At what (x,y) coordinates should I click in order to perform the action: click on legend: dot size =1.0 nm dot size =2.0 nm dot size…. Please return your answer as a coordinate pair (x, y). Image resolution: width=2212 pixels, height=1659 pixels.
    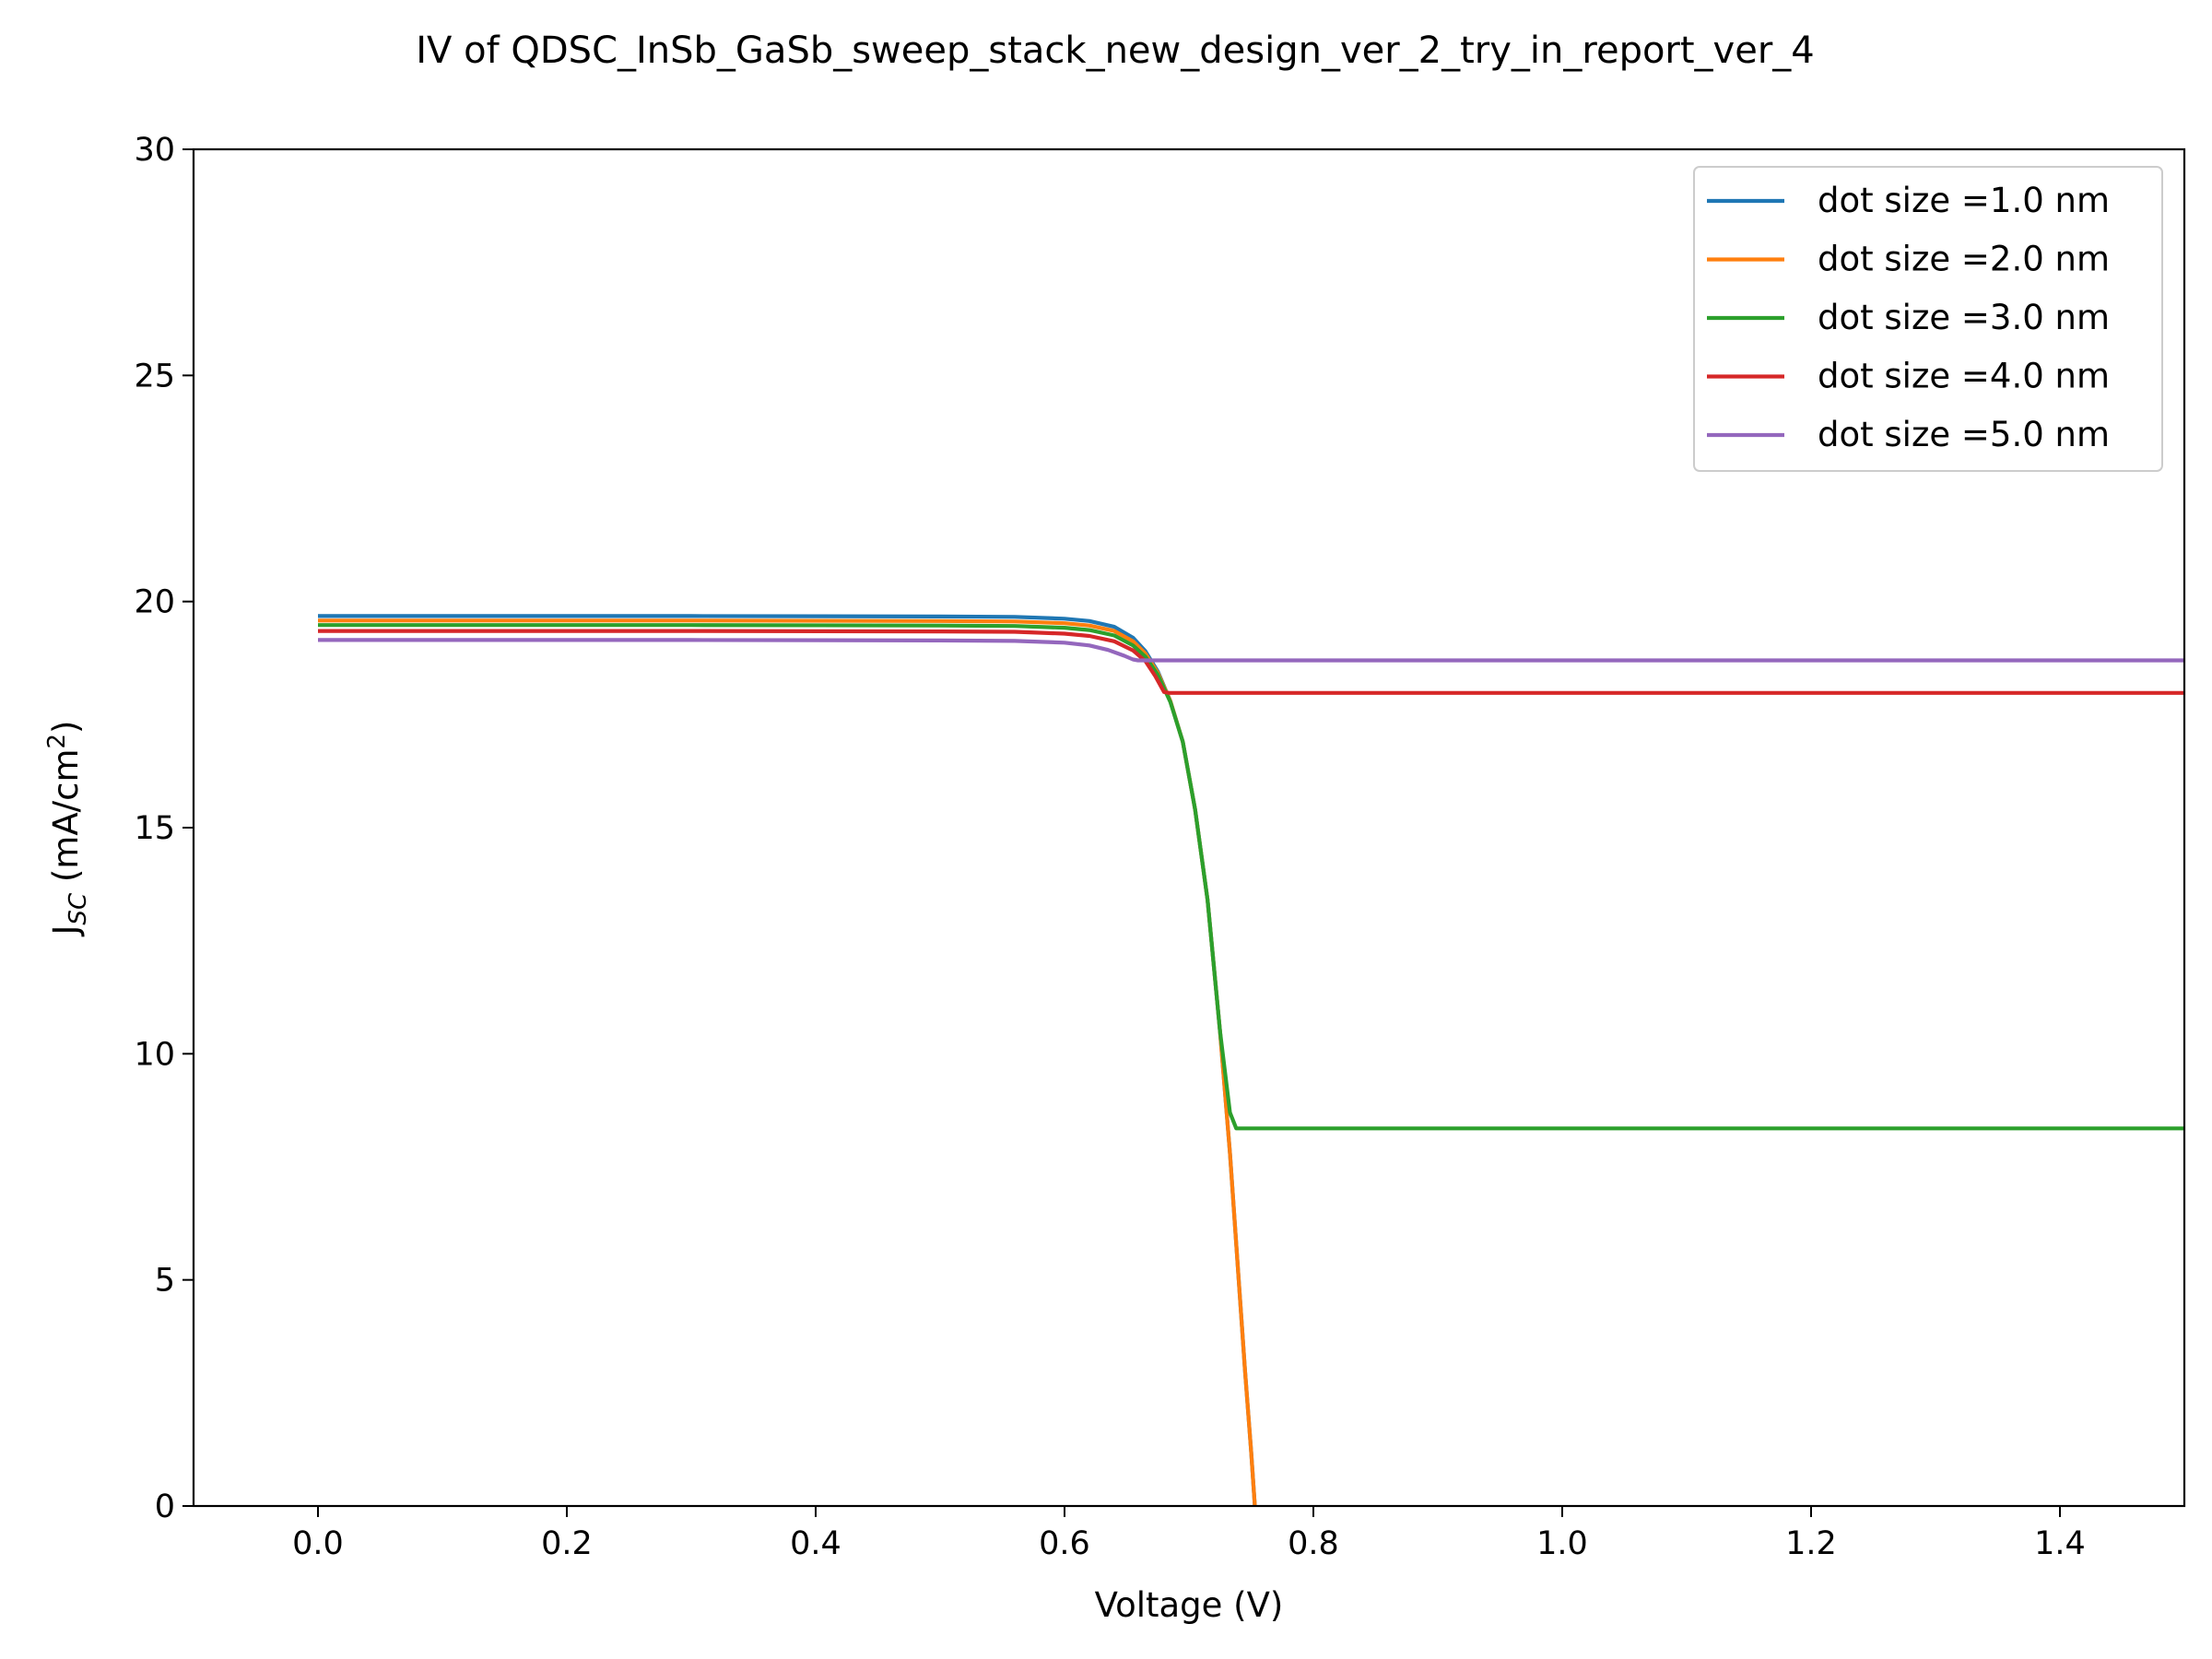
    Looking at the image, I should click on (1928, 319).